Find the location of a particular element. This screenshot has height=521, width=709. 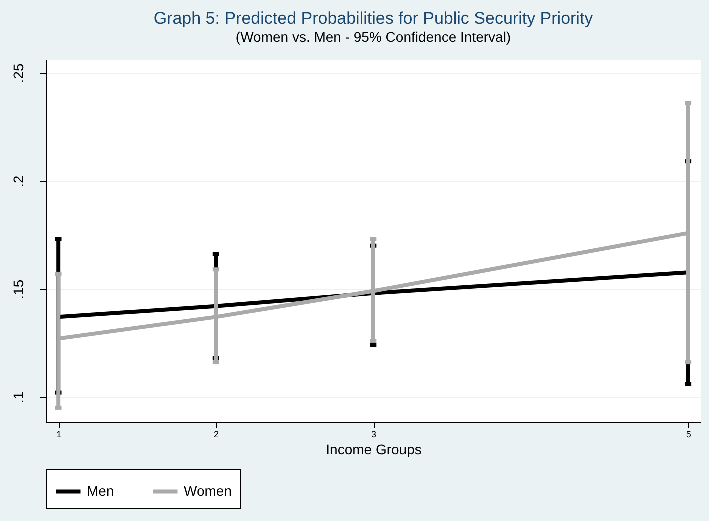

legend-label: Men is located at coordinates (100, 490).